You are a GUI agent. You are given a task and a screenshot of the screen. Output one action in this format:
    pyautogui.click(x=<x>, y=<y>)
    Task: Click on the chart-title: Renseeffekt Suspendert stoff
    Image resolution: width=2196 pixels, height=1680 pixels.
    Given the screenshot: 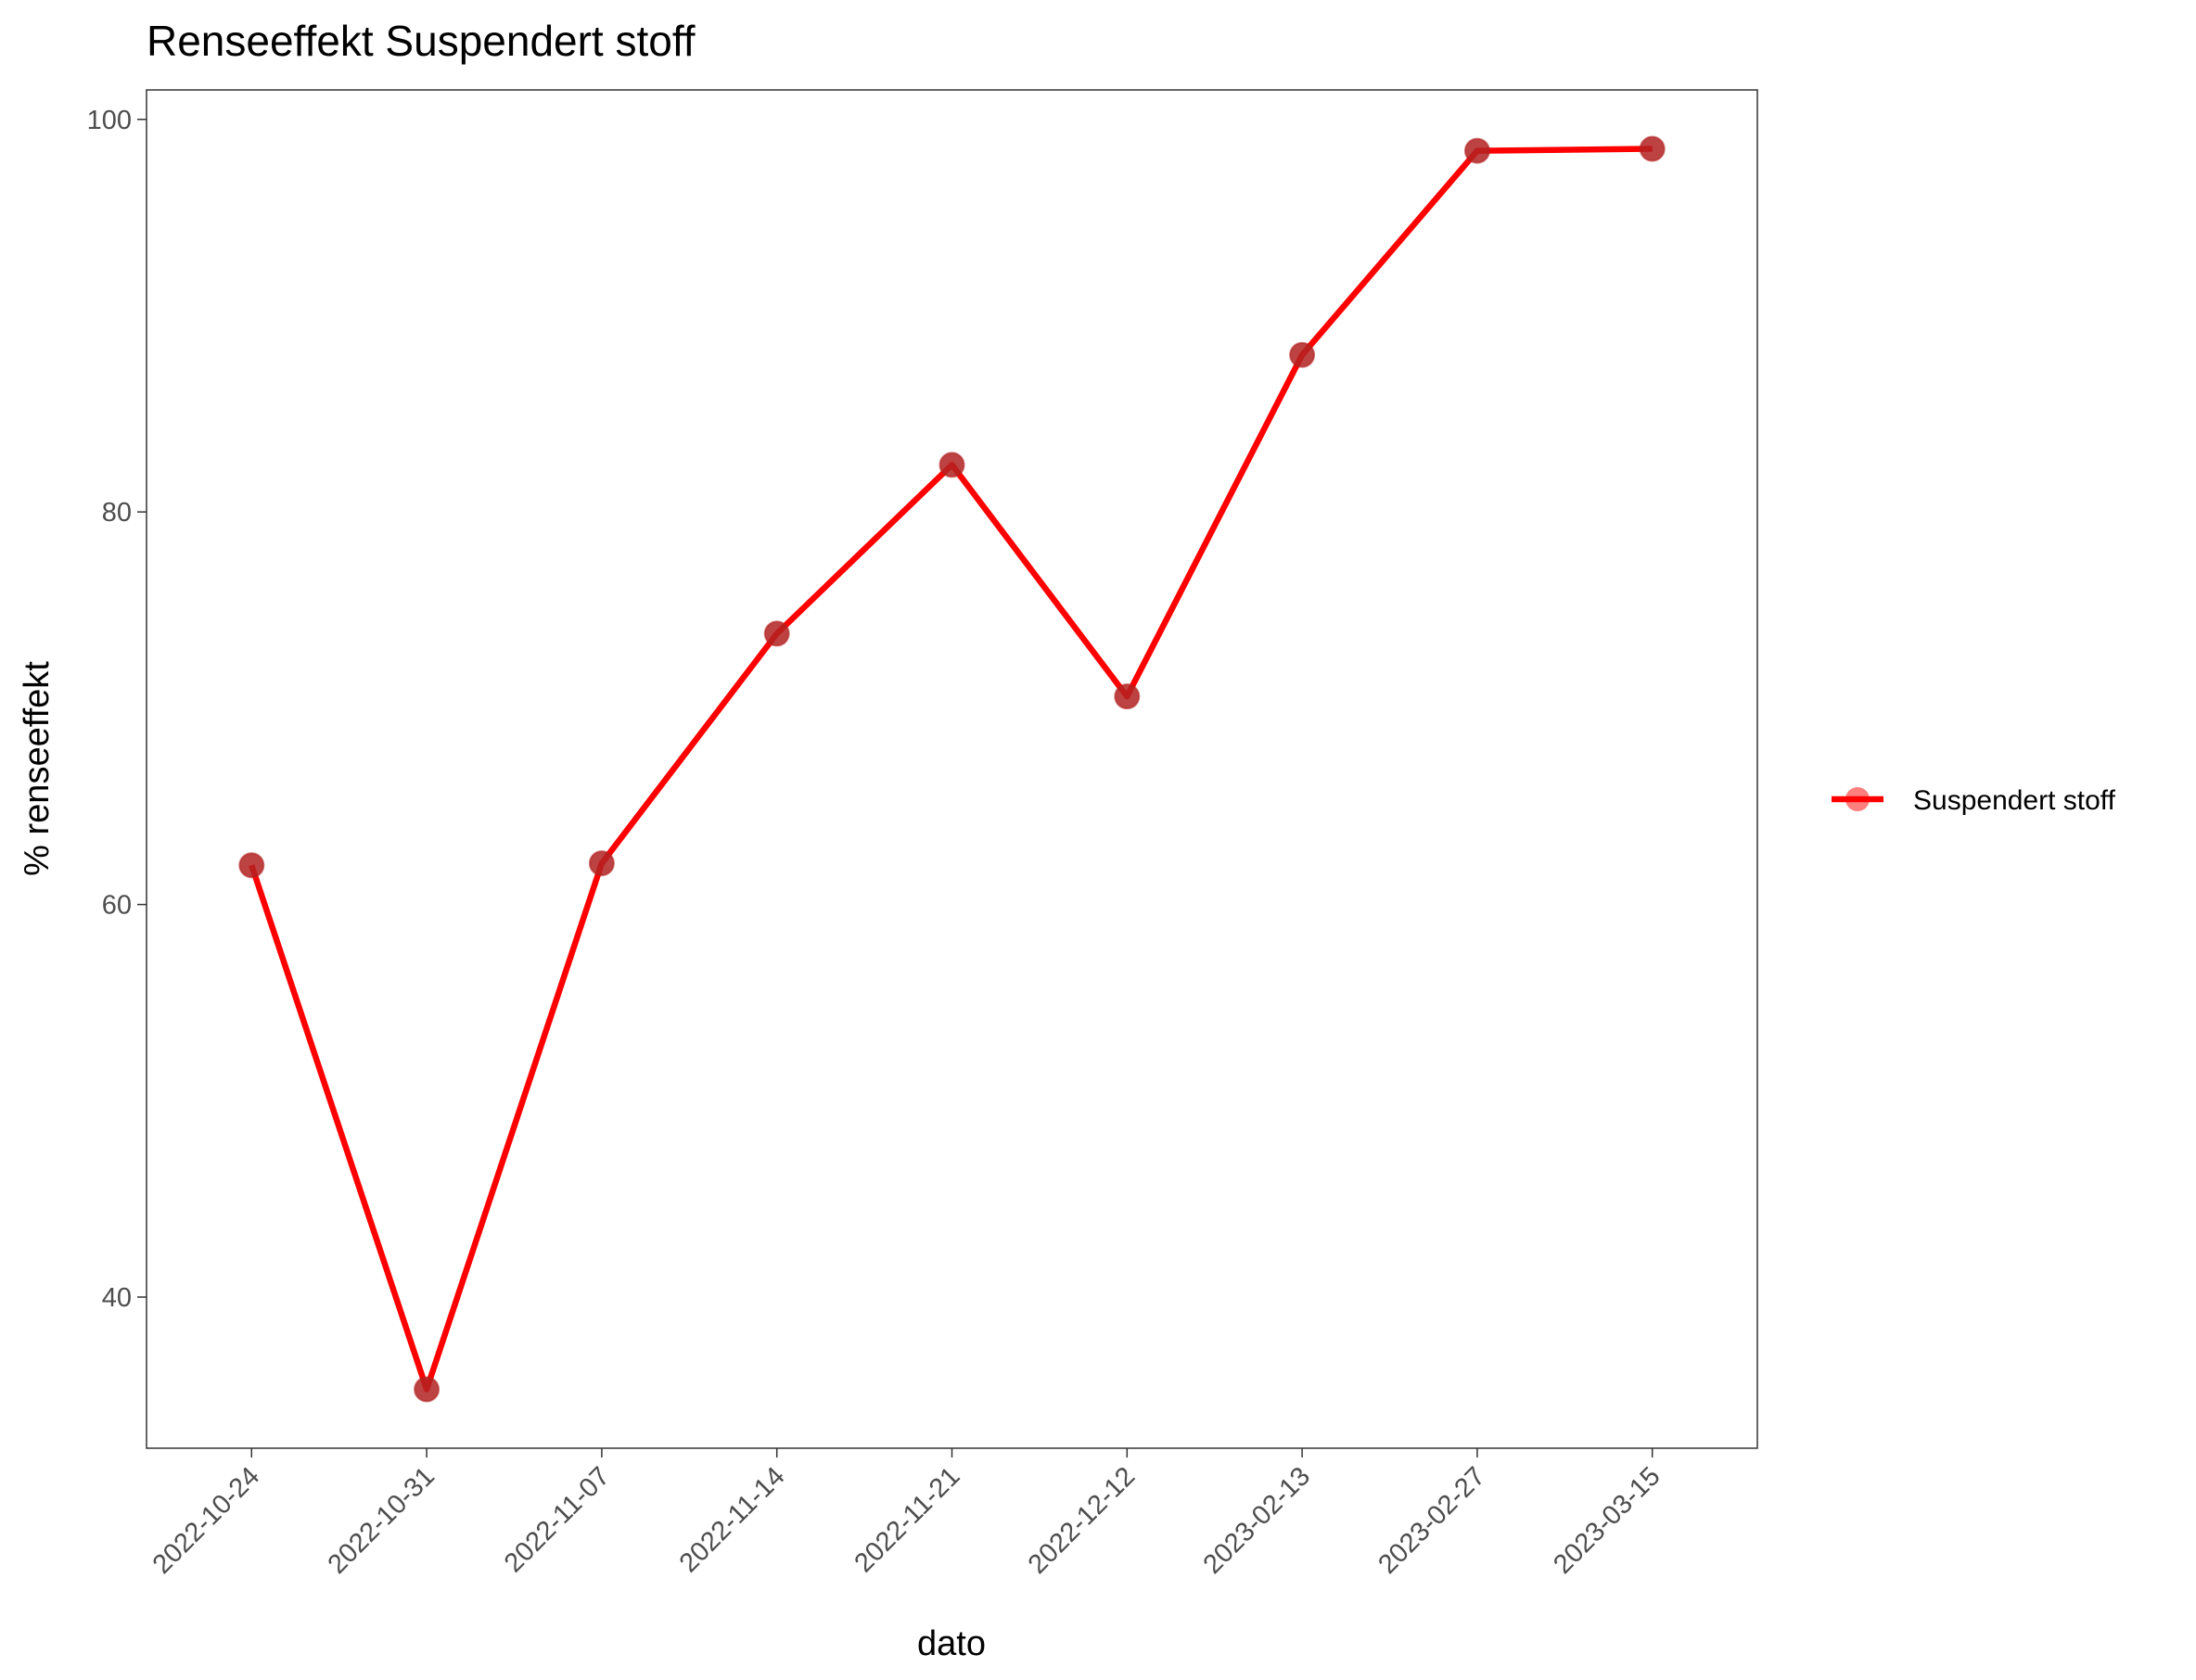 What is the action you would take?
    pyautogui.click(x=422, y=41)
    